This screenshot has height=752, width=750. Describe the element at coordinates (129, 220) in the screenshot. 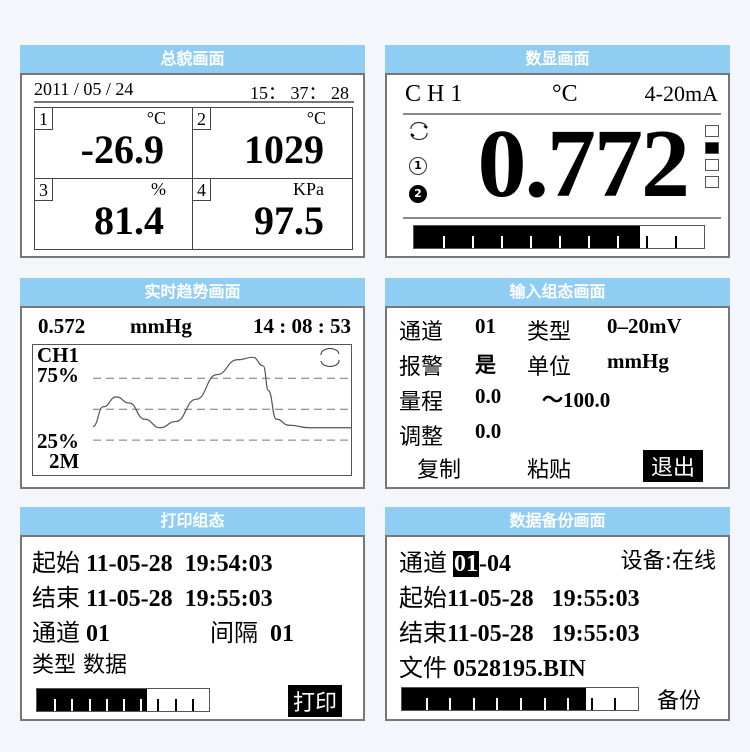

I see `value: 81.4` at that location.